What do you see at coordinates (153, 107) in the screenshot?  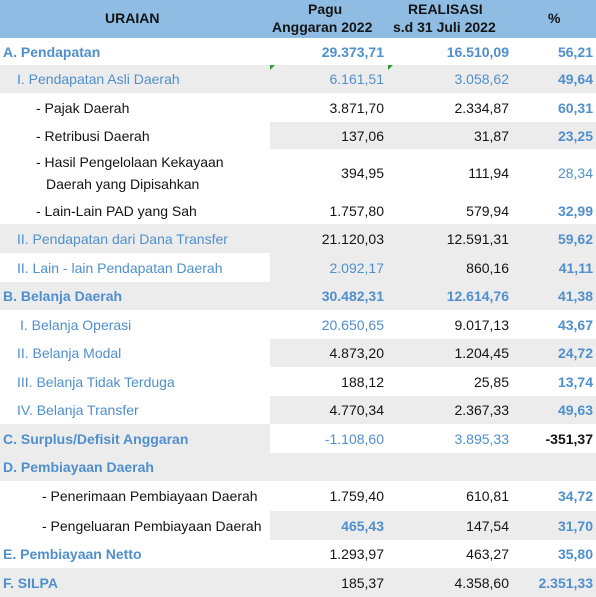 I see `row-label: - Pajak Daerah` at bounding box center [153, 107].